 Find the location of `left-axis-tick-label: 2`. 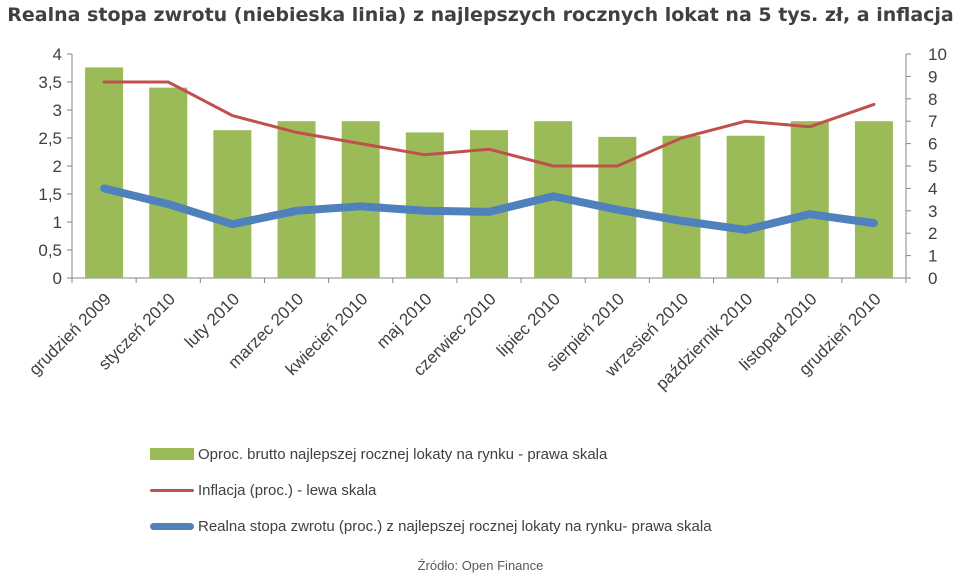

left-axis-tick-label: 2 is located at coordinates (57, 166).